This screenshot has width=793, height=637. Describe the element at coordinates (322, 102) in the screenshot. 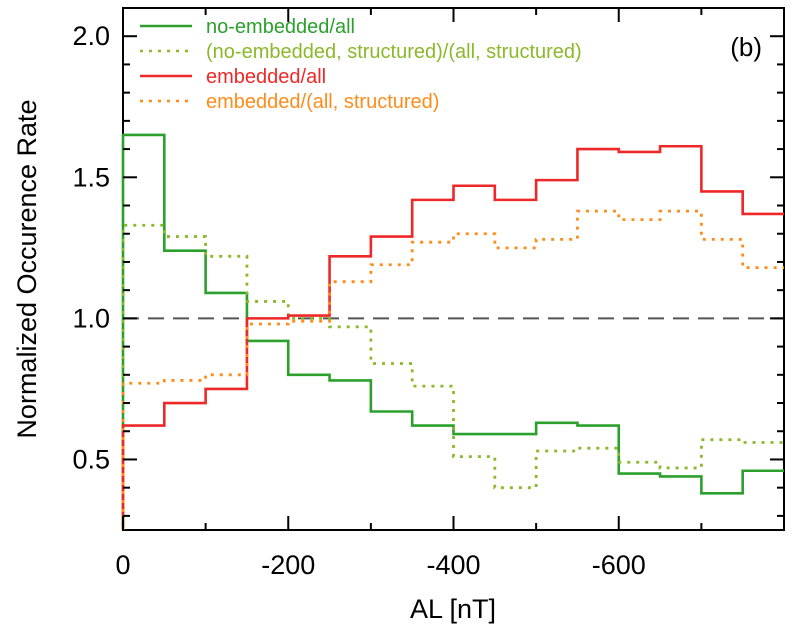

I see `legend-label-4: embedded/(all, structured)` at that location.